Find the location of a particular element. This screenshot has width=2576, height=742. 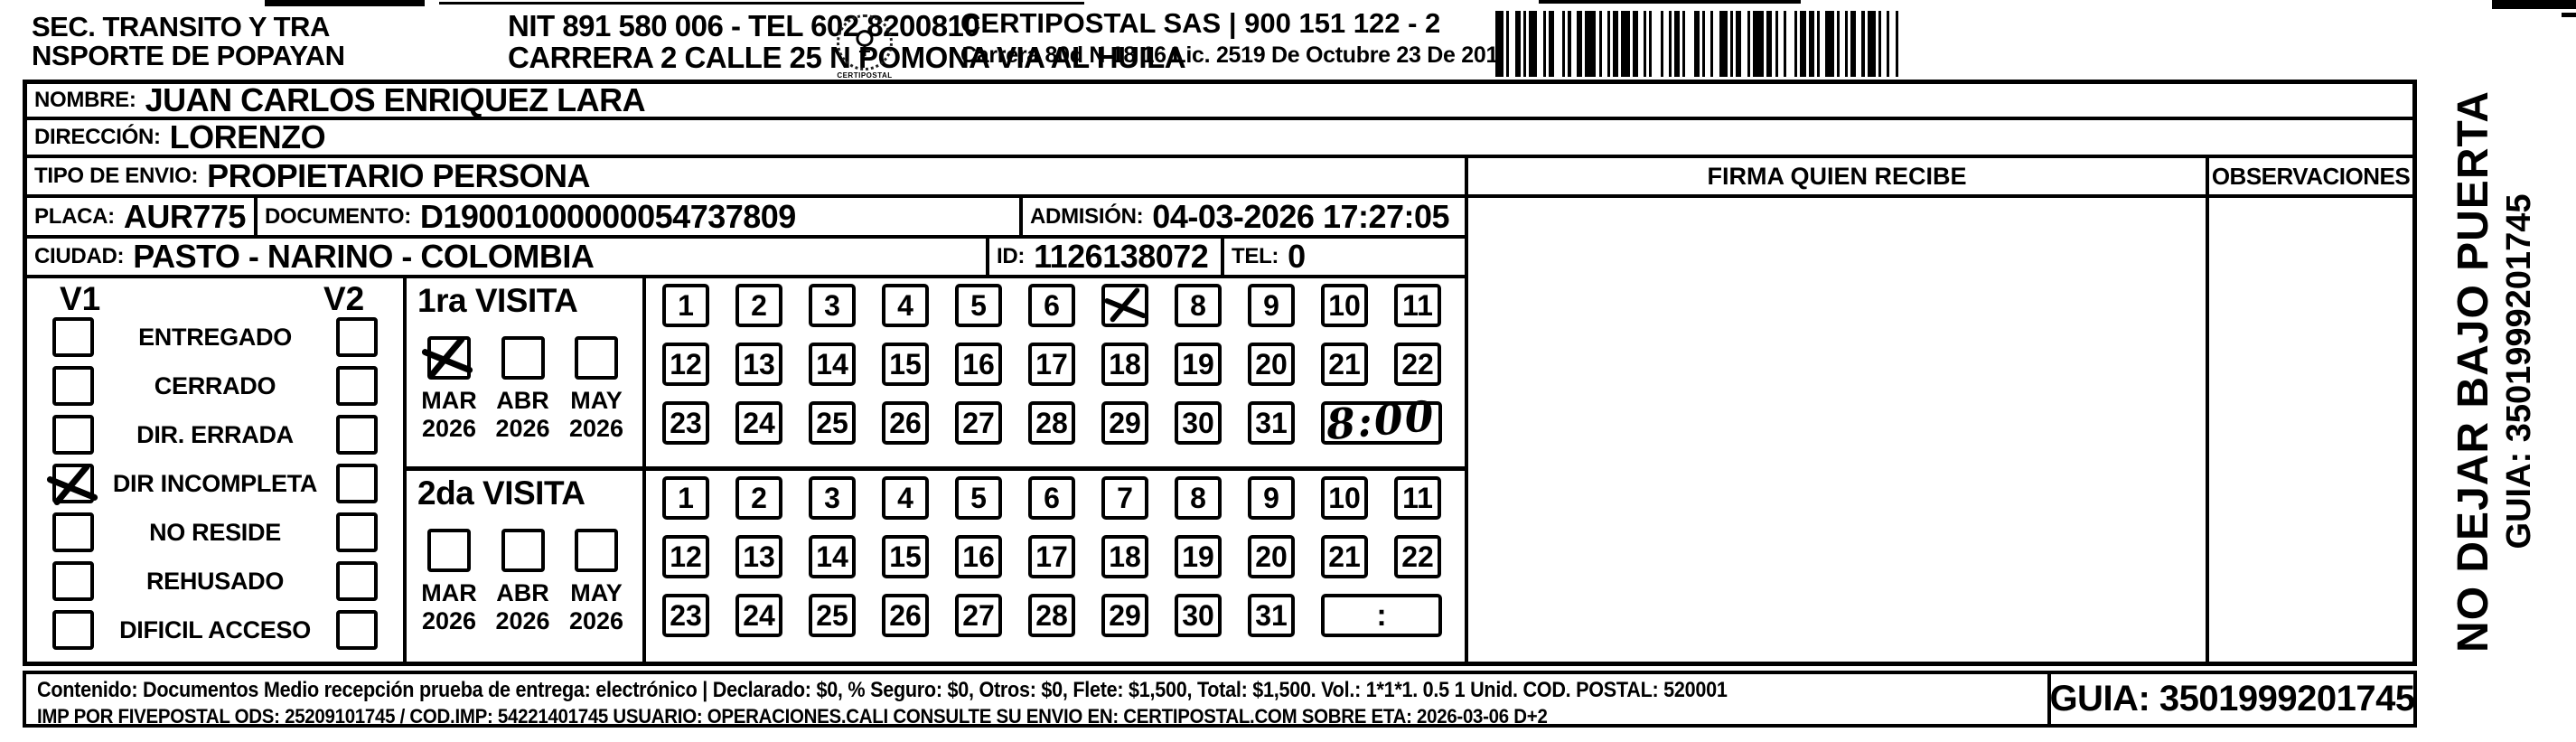

ciudad-label: CIUDAD: is located at coordinates (79, 256).